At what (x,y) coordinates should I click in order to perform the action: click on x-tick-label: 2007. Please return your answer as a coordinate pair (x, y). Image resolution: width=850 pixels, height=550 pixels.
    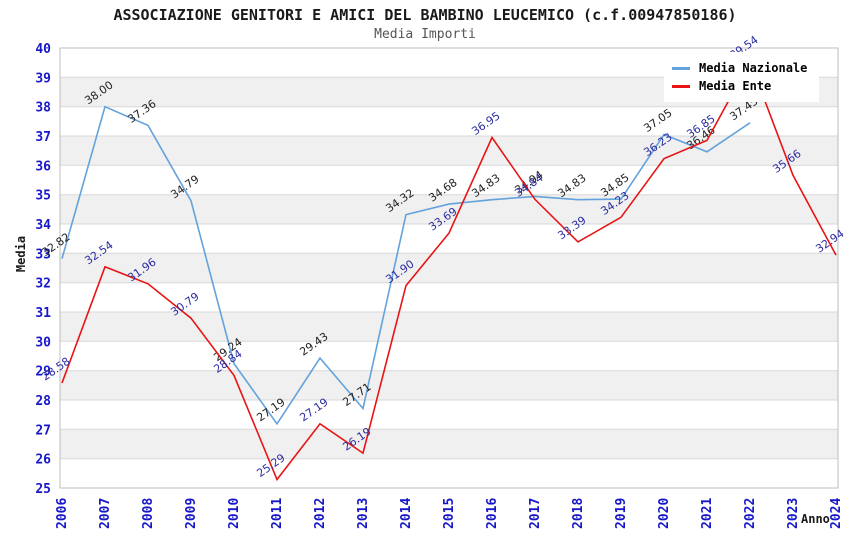
    Looking at the image, I should click on (105, 513).